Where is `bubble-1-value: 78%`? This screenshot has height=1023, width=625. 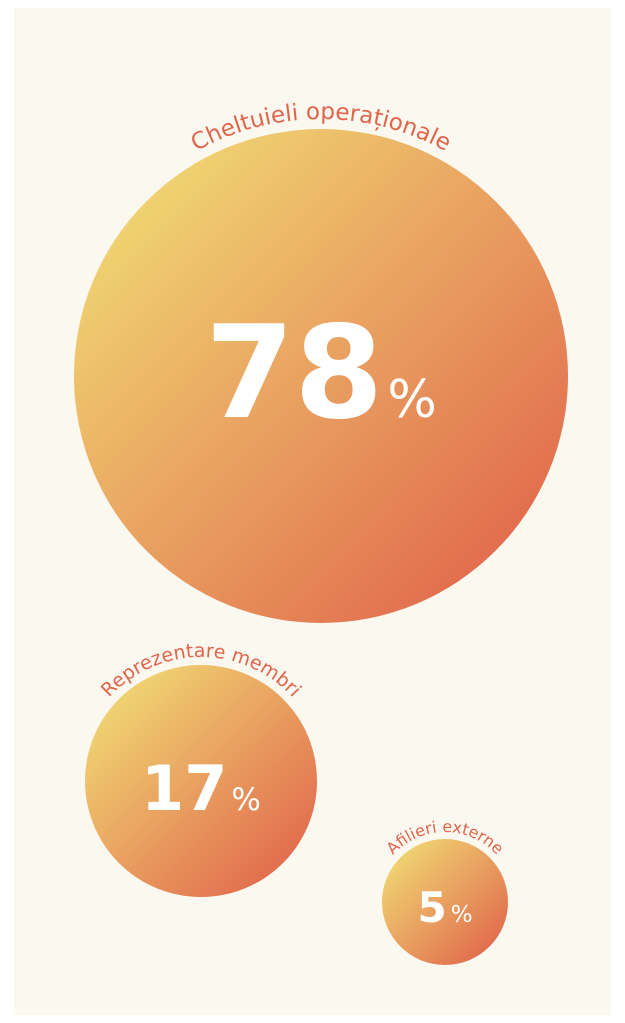 bubble-1-value: 78% is located at coordinates (321, 373).